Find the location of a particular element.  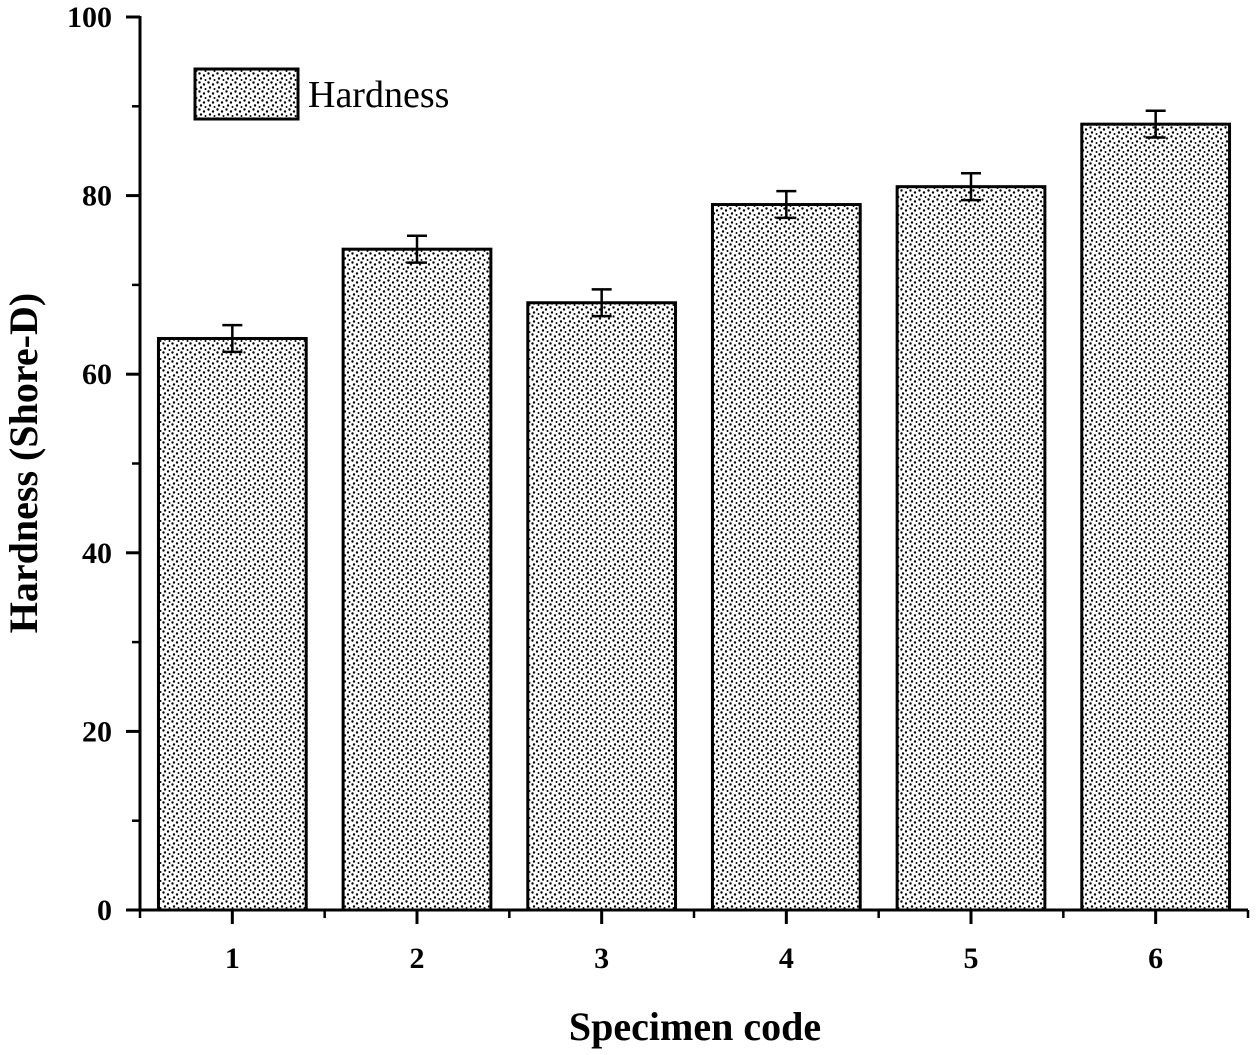

x-tick-label-3: 3 is located at coordinates (601, 958).